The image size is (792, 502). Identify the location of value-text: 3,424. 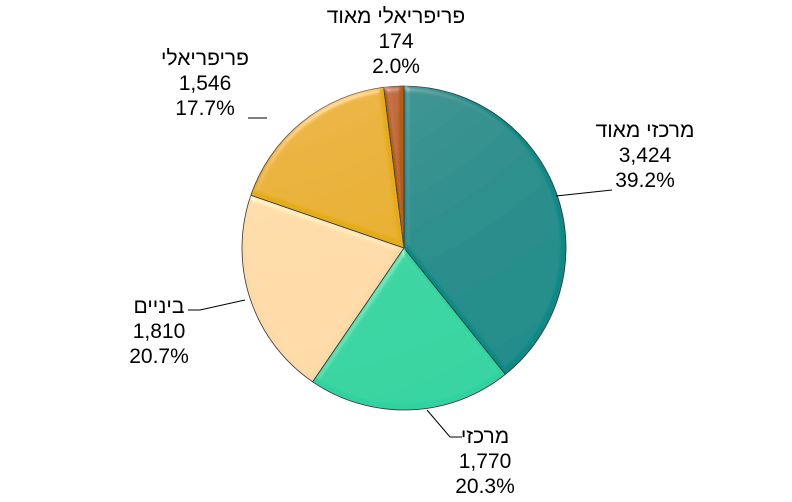
(645, 155).